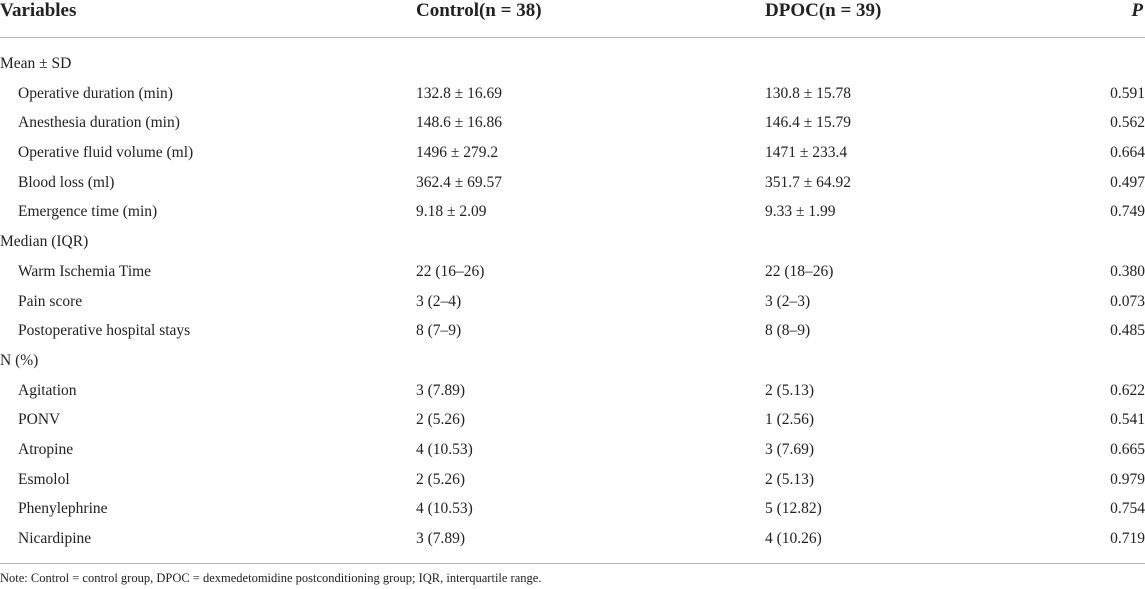  Describe the element at coordinates (479, 10) in the screenshot. I see `header-control: Control(n = 38)` at that location.